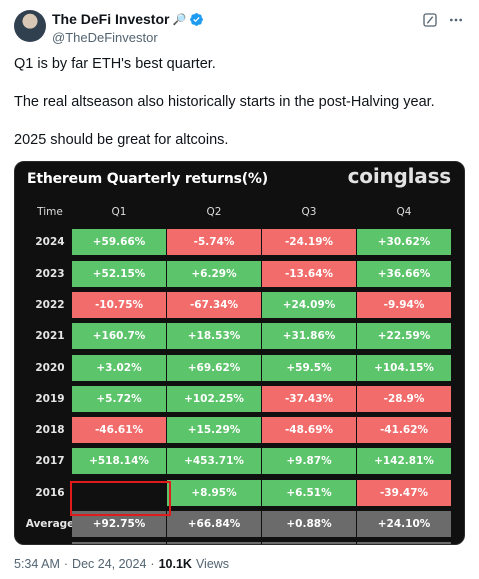 The width and height of the screenshot is (479, 579). Describe the element at coordinates (121, 140) in the screenshot. I see `tweet-paragraph: 2025 should be great for altcoins.` at that location.